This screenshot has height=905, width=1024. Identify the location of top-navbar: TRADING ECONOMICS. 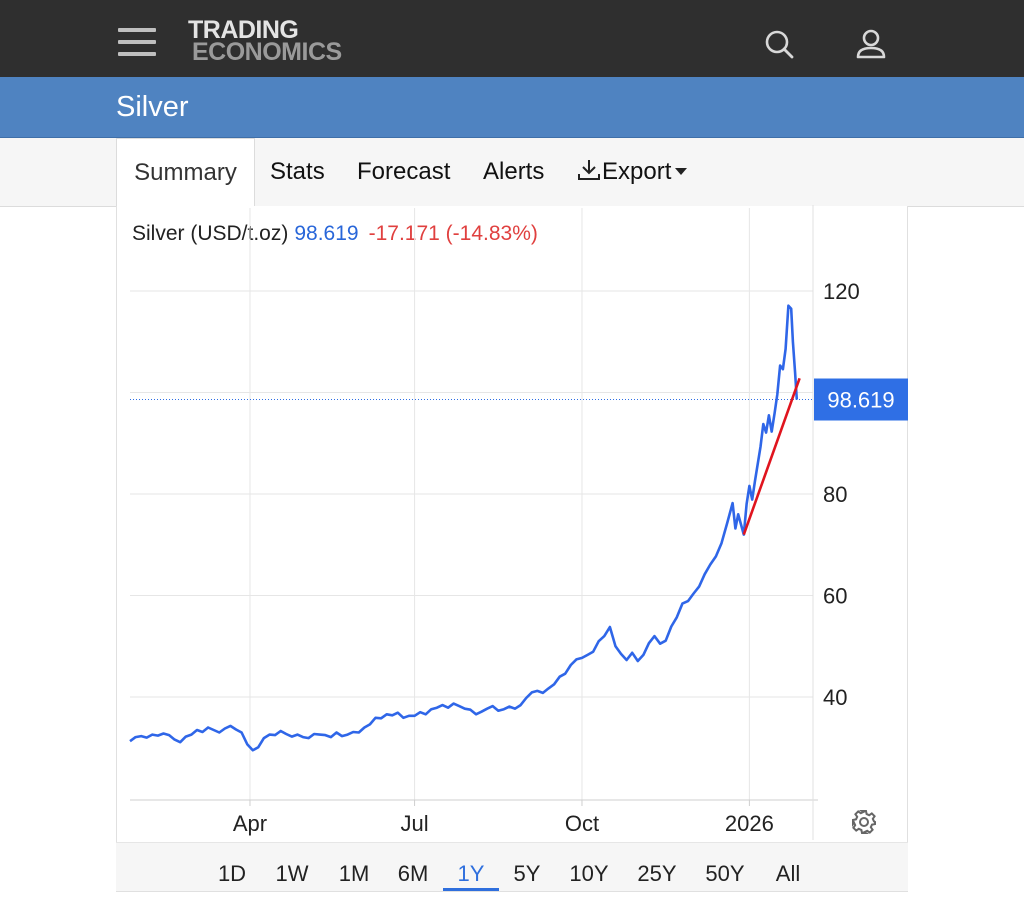
(512, 38).